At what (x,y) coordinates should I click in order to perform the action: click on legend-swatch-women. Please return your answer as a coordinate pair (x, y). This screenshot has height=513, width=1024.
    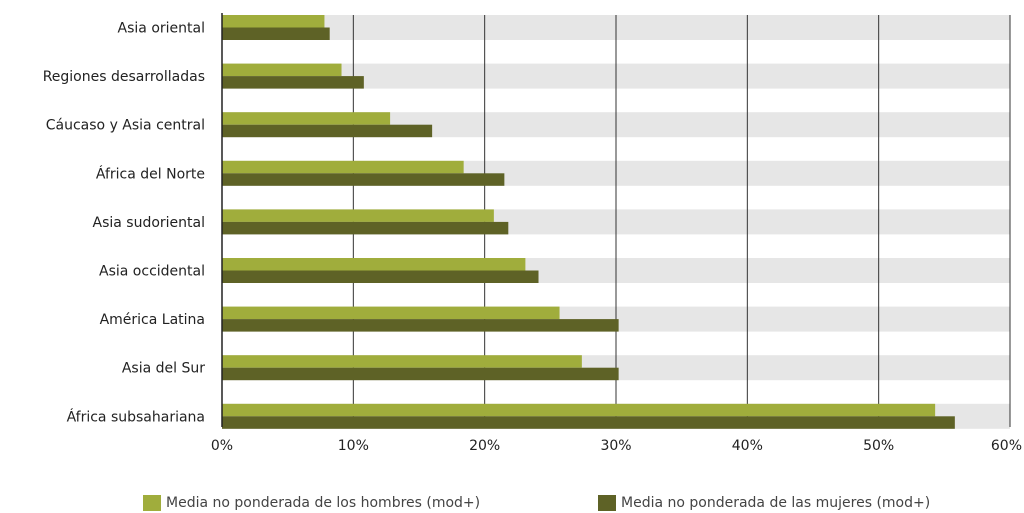
    Looking at the image, I should click on (607, 503).